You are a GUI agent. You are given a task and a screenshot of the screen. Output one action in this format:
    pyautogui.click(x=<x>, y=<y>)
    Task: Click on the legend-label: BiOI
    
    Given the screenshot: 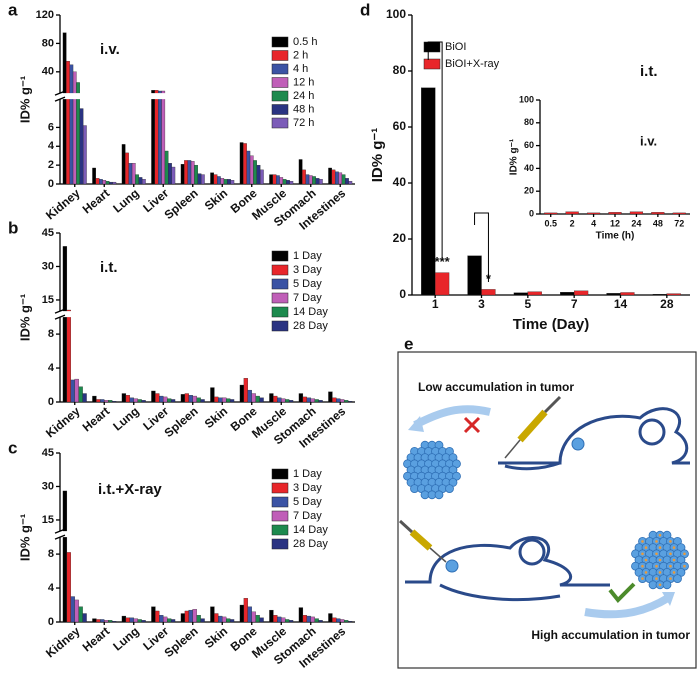 What is the action you would take?
    pyautogui.click(x=455, y=47)
    